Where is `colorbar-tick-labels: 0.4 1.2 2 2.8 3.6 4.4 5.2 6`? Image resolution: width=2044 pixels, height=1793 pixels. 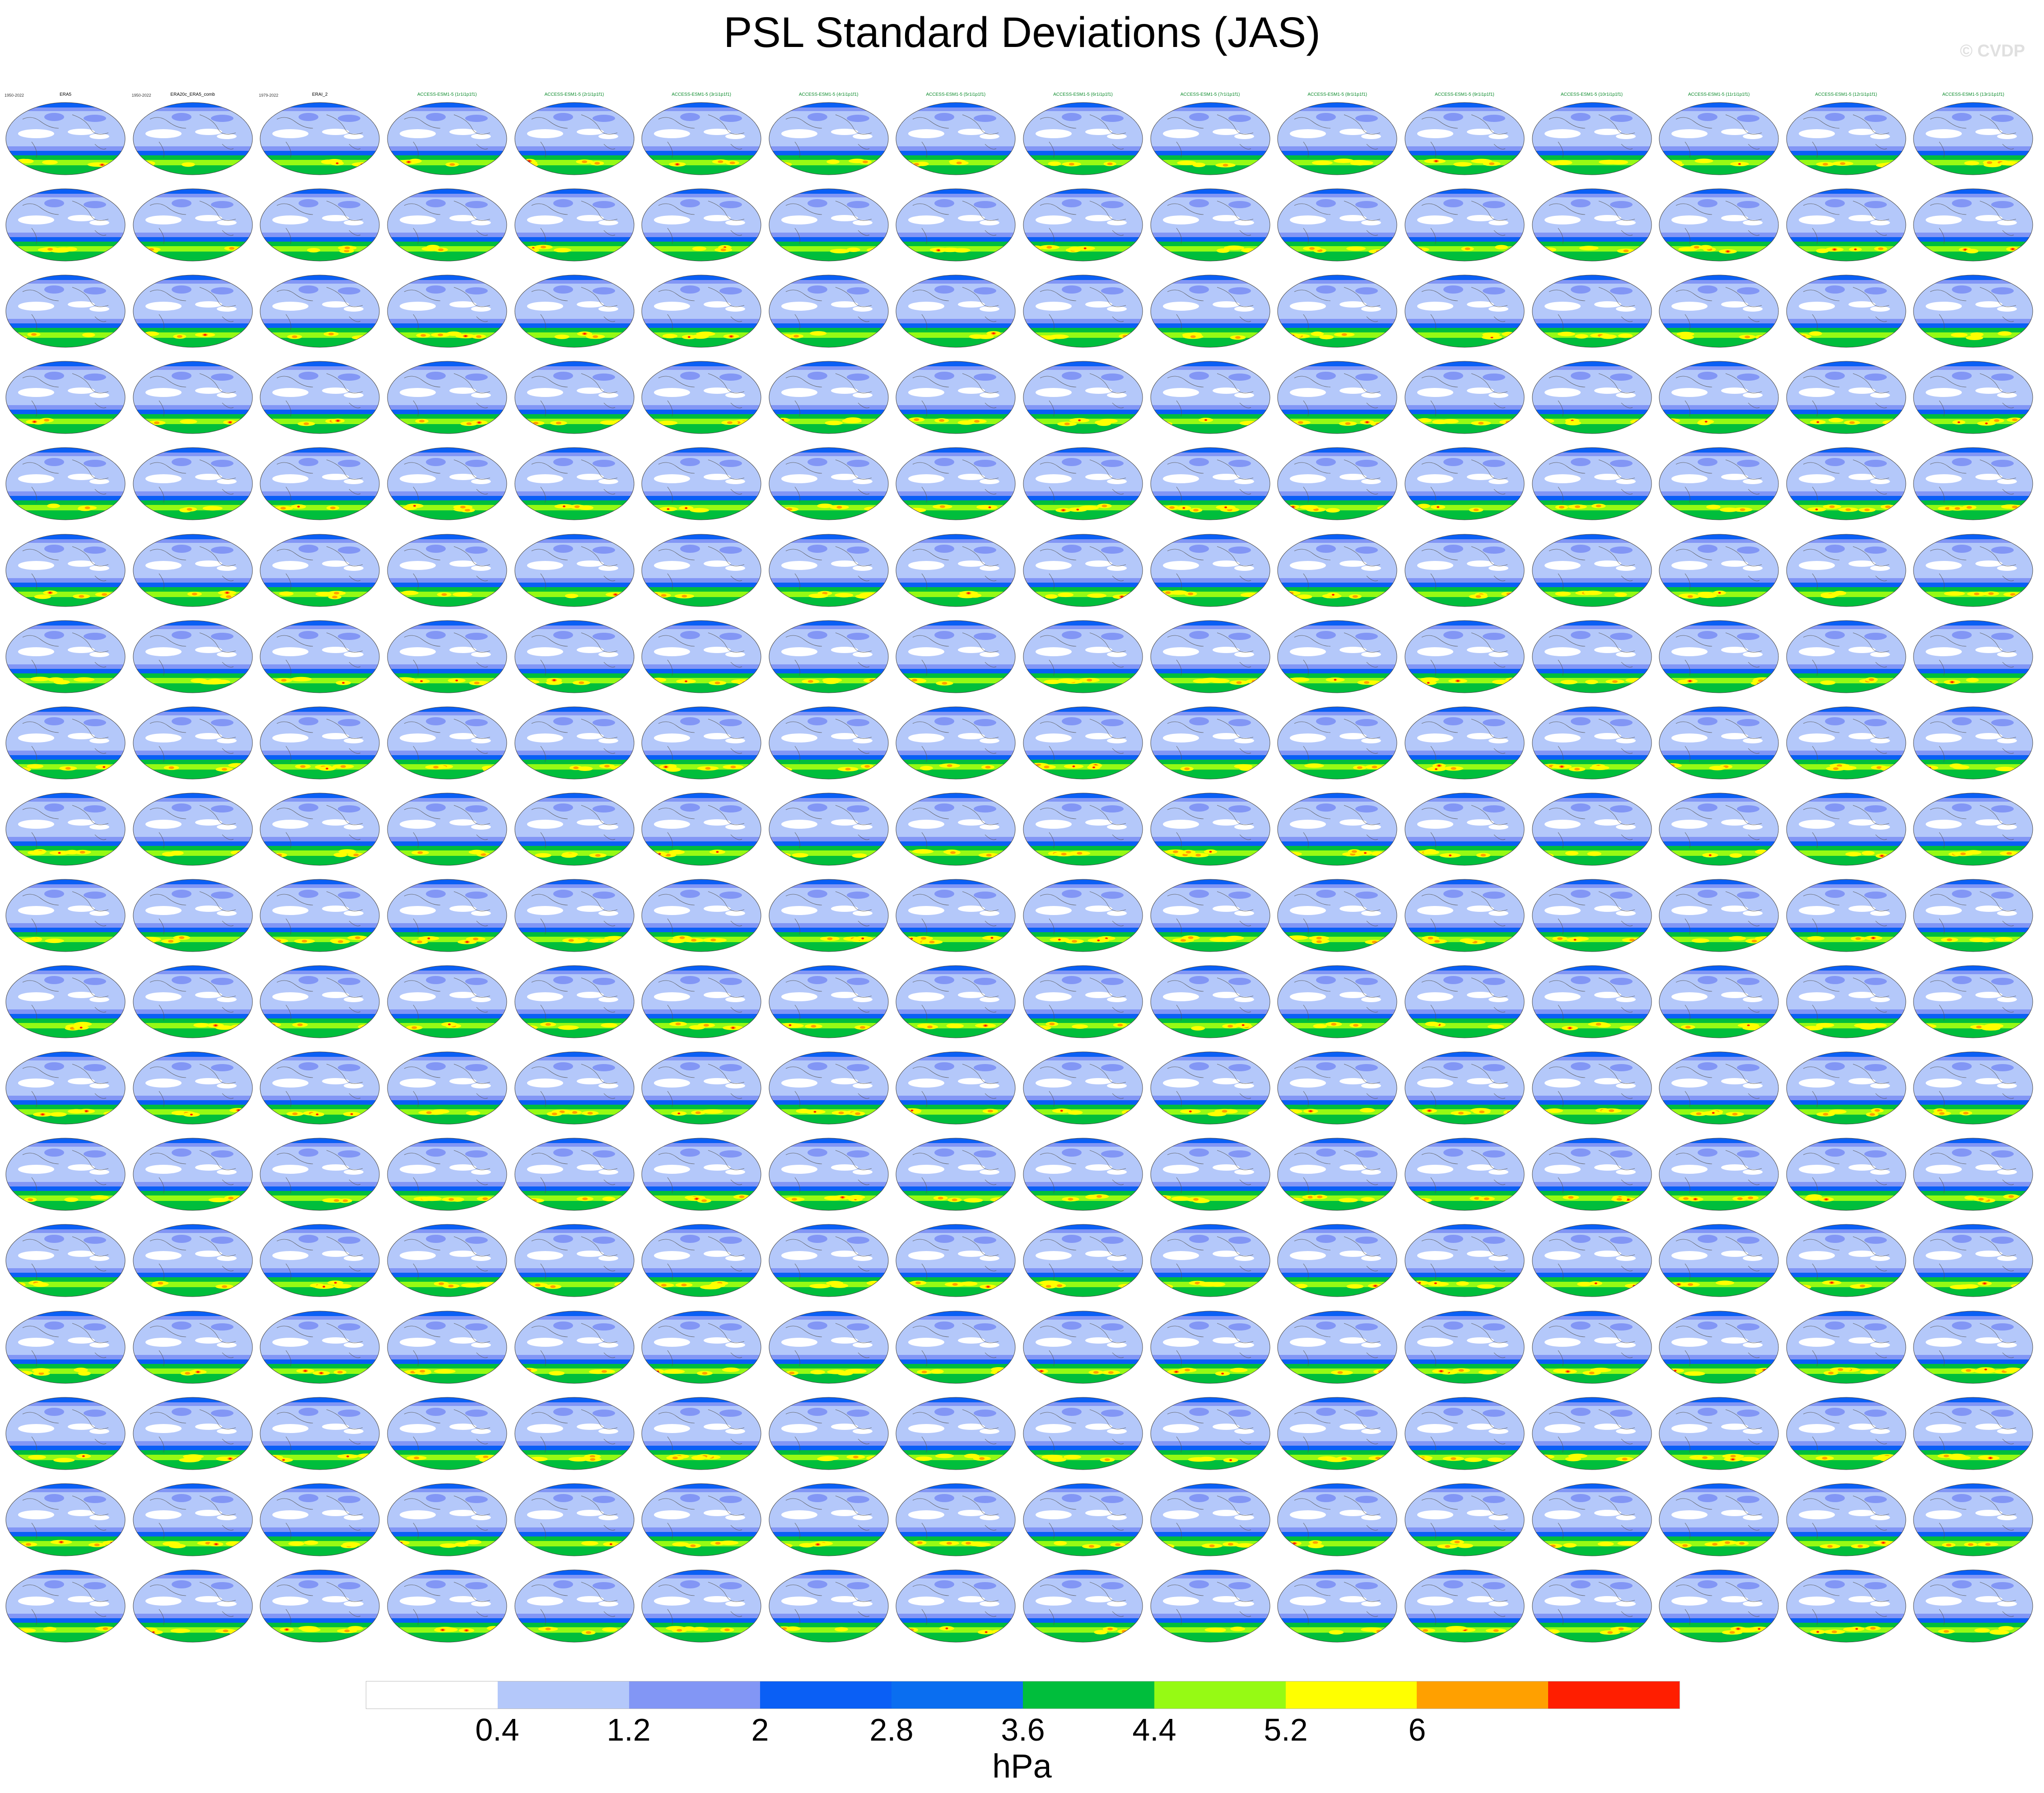
colorbar-tick-labels: 0.4 1.2 2 2.8 3.6 4.4 5.2 6 is located at coordinates (1022, 1732).